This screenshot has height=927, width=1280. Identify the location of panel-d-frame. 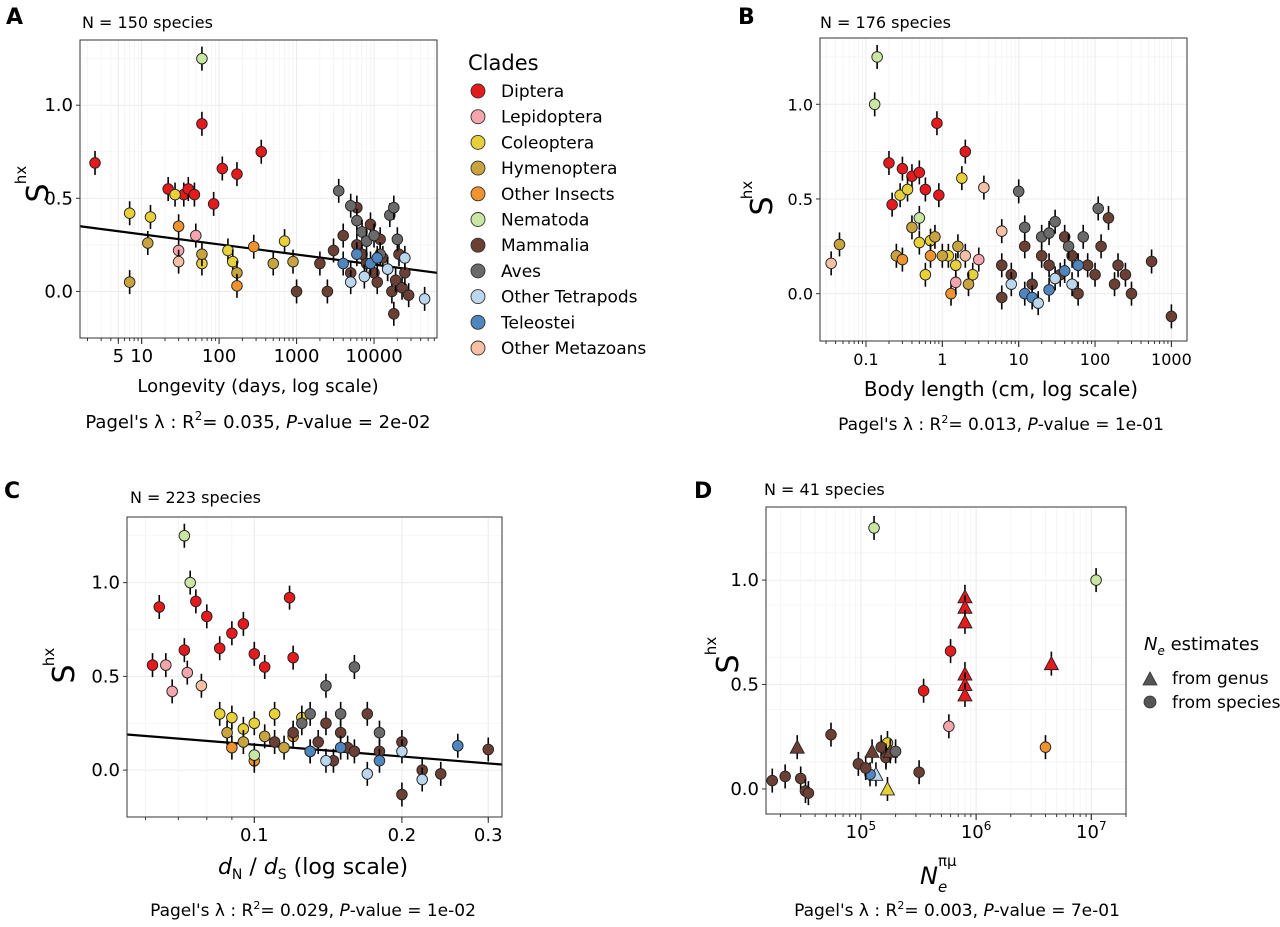
(946, 660).